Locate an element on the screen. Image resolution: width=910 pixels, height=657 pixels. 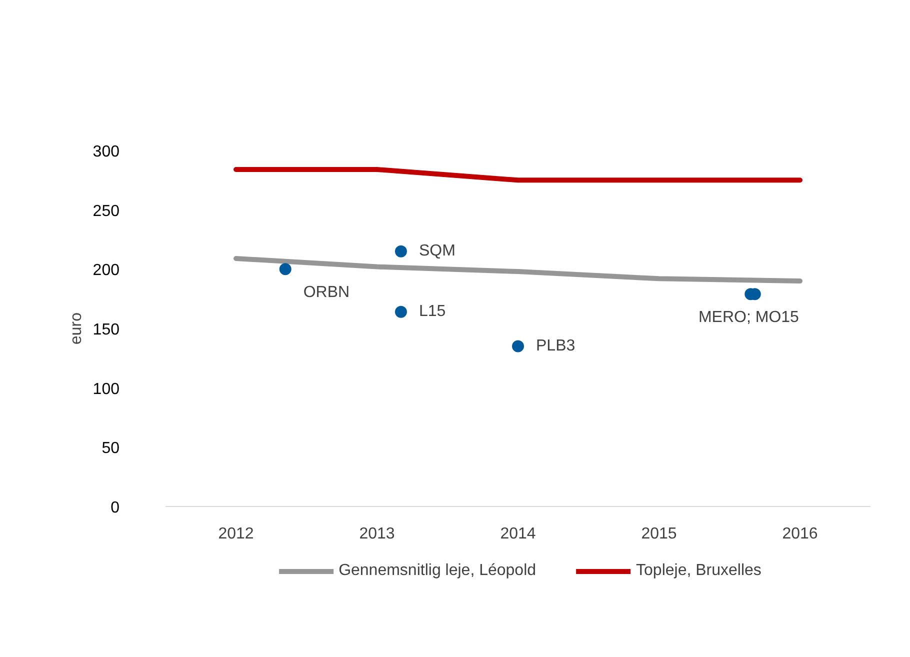
x-tick-label: 2015 is located at coordinates (659, 534).